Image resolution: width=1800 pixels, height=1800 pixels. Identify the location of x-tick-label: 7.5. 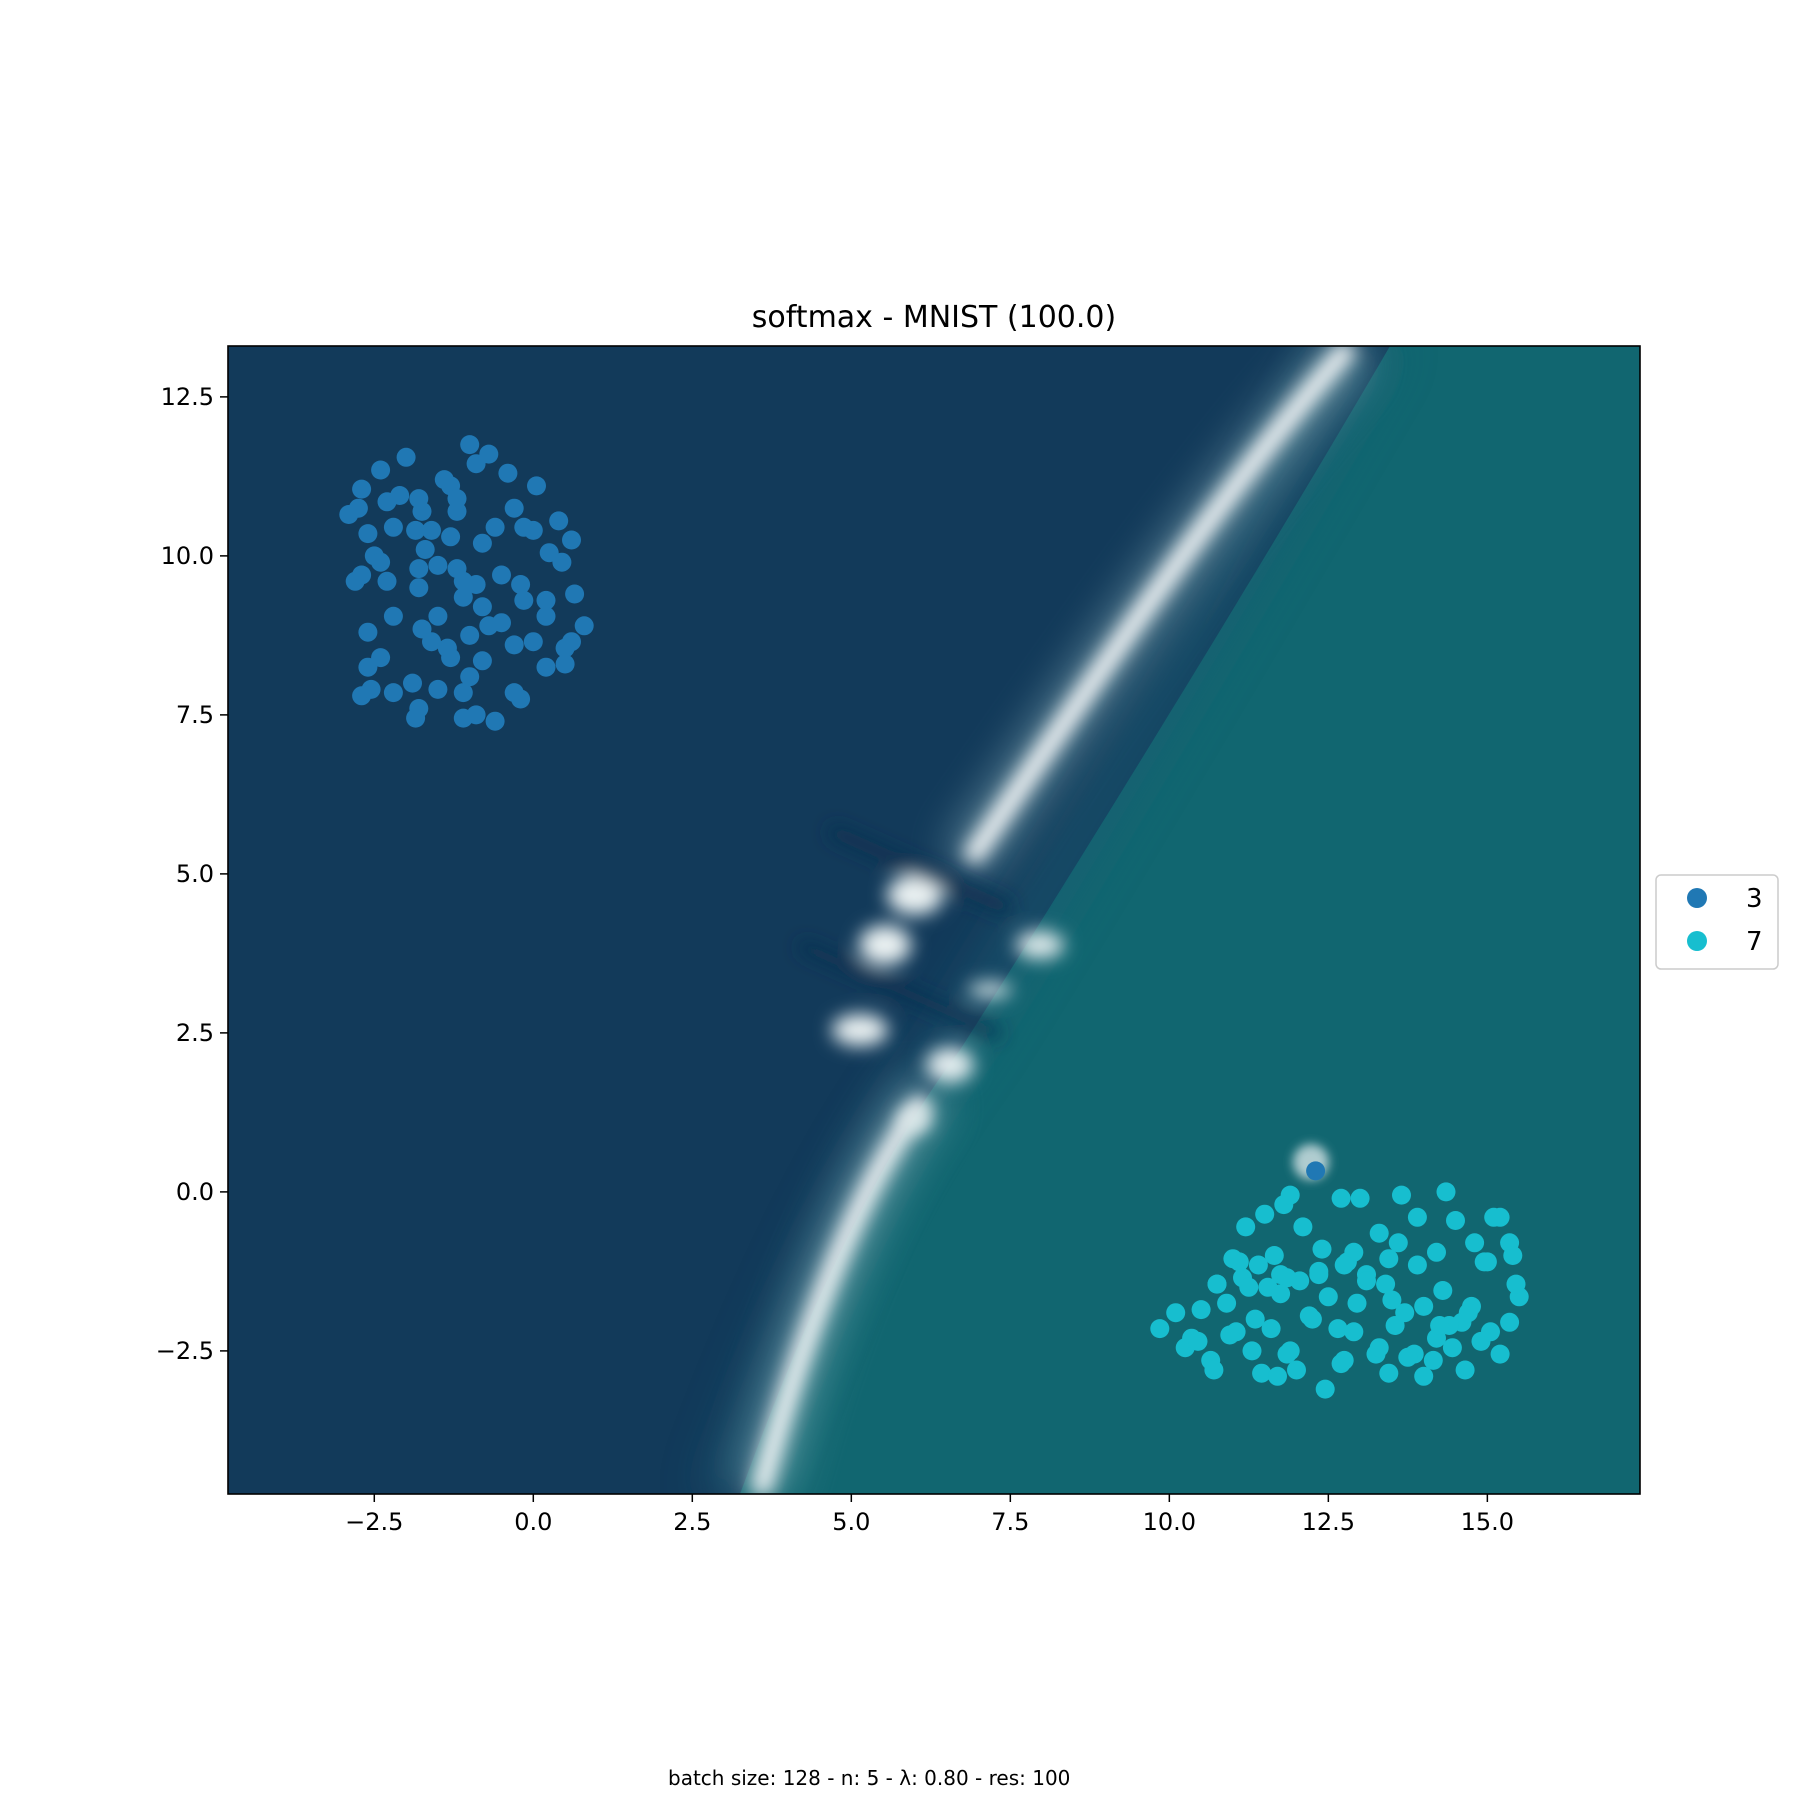
(1010, 1522).